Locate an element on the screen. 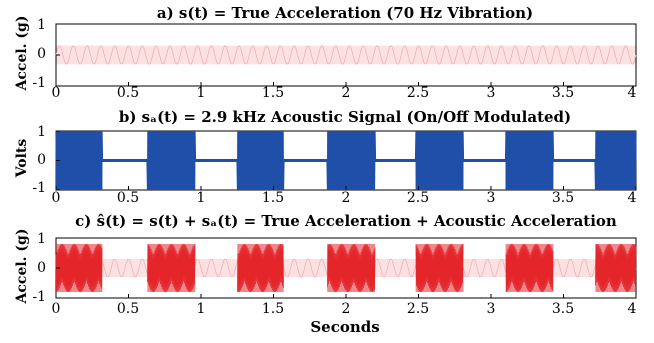 The width and height of the screenshot is (654, 343). panel-c-xtick: 3.5 is located at coordinates (563, 309).